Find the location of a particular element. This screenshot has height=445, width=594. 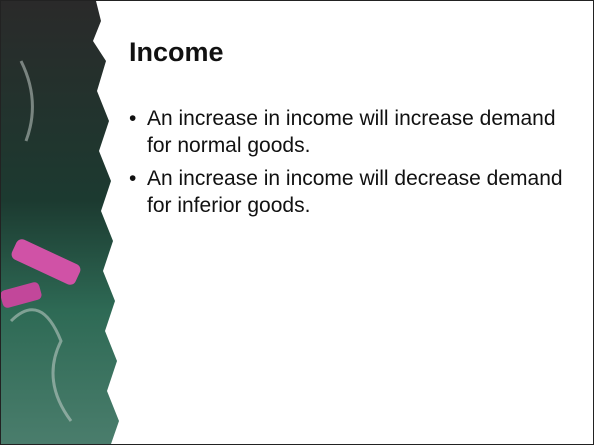

slide-title: Income is located at coordinates (176, 52).